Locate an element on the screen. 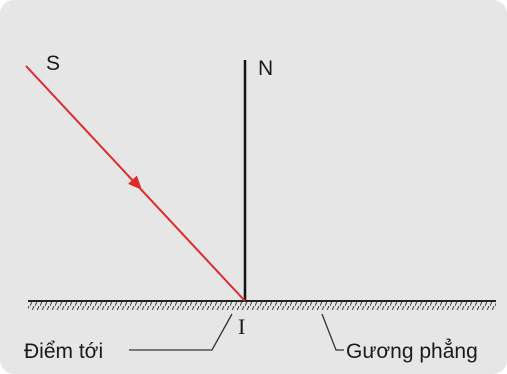 This screenshot has height=374, width=507. normal-label: N is located at coordinates (265, 68).